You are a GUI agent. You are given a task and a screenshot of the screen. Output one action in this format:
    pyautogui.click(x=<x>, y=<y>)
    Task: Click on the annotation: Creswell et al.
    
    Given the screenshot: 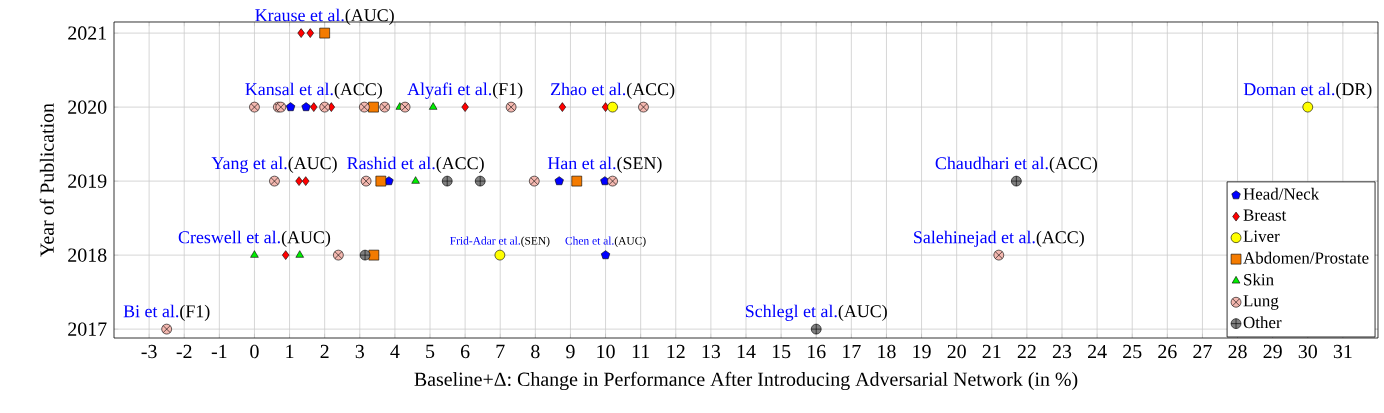 What is the action you would take?
    pyautogui.click(x=229, y=237)
    